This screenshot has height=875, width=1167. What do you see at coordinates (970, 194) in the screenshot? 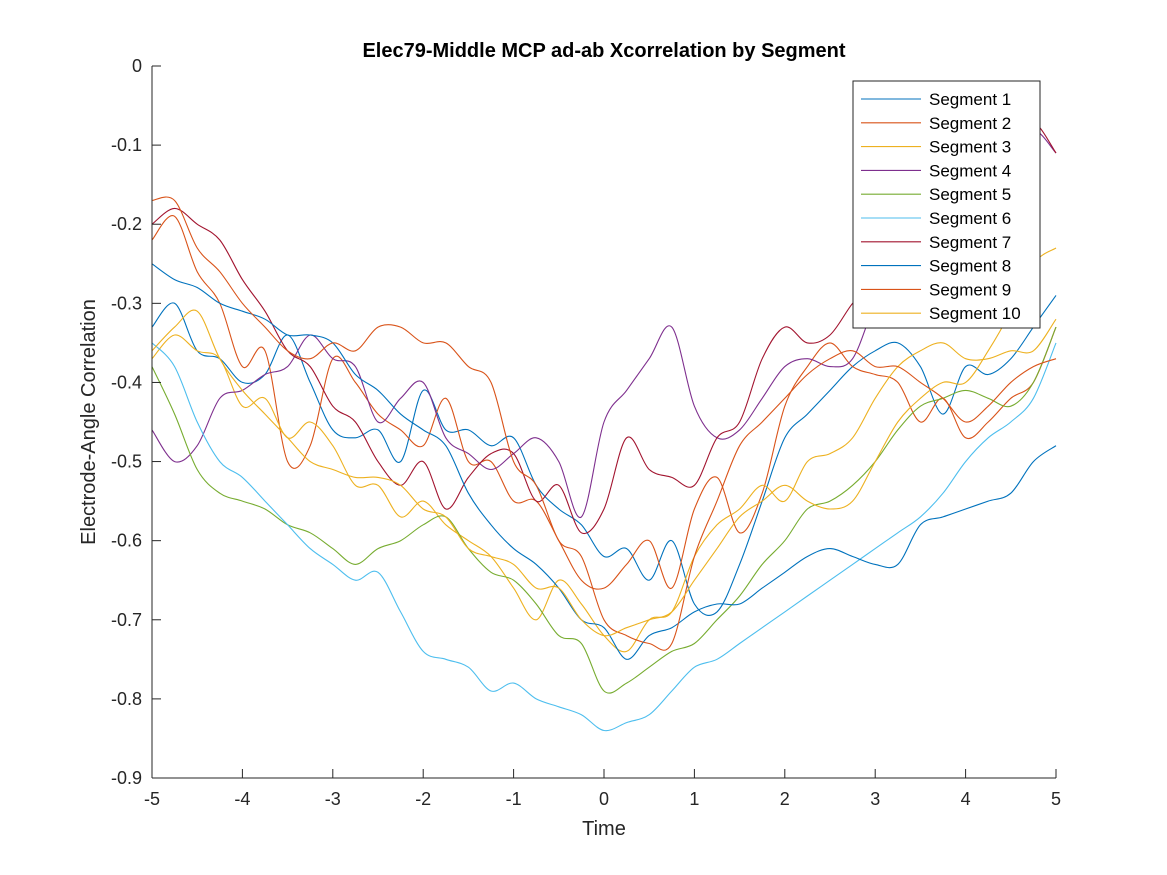
I see `legend-label-segment-5: Segment 5` at bounding box center [970, 194].